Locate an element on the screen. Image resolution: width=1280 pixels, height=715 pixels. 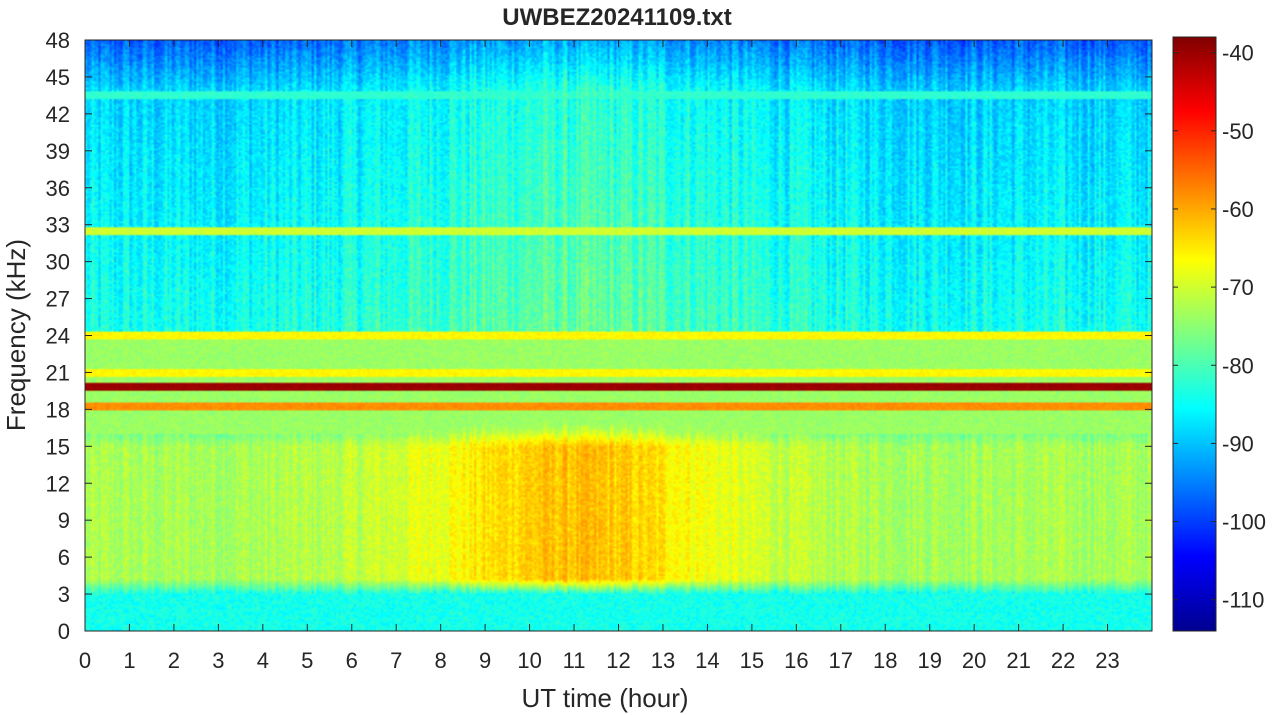
x-tick-label: 21 is located at coordinates (1018, 660).